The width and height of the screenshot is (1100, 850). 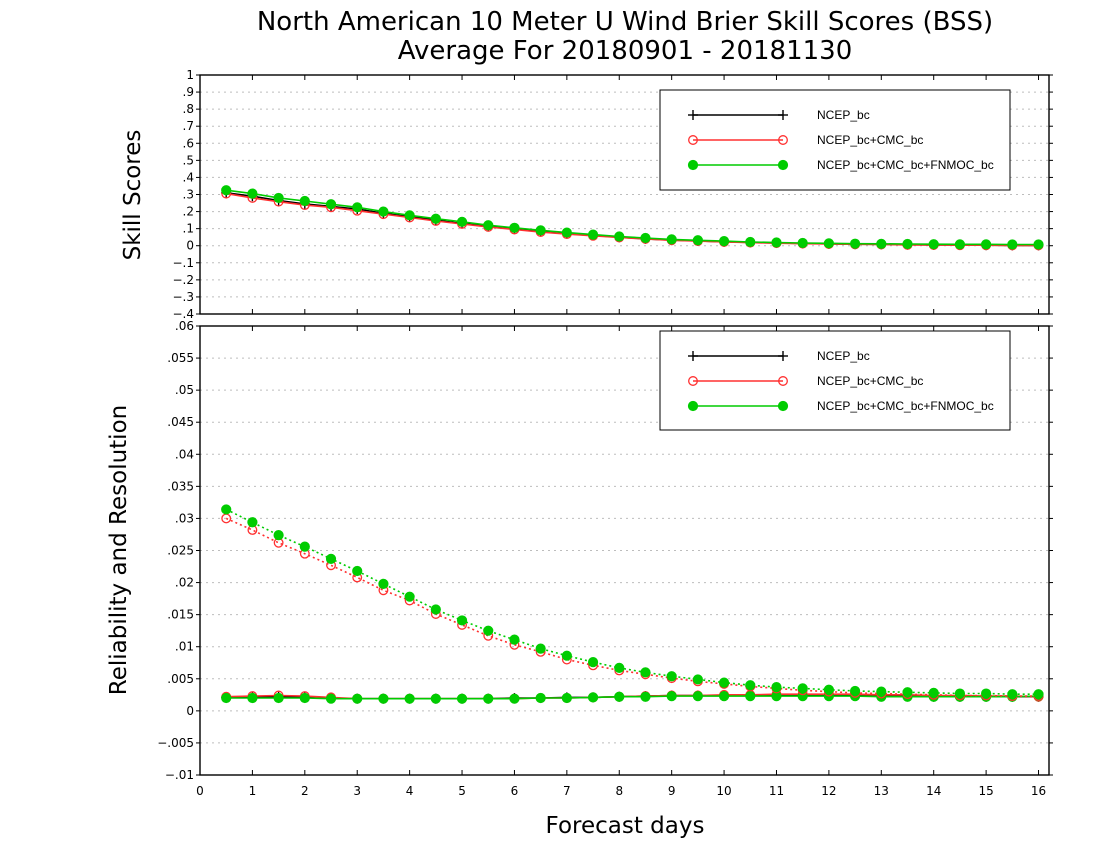 What do you see at coordinates (881, 791) in the screenshot?
I see `x-tick-label: 13` at bounding box center [881, 791].